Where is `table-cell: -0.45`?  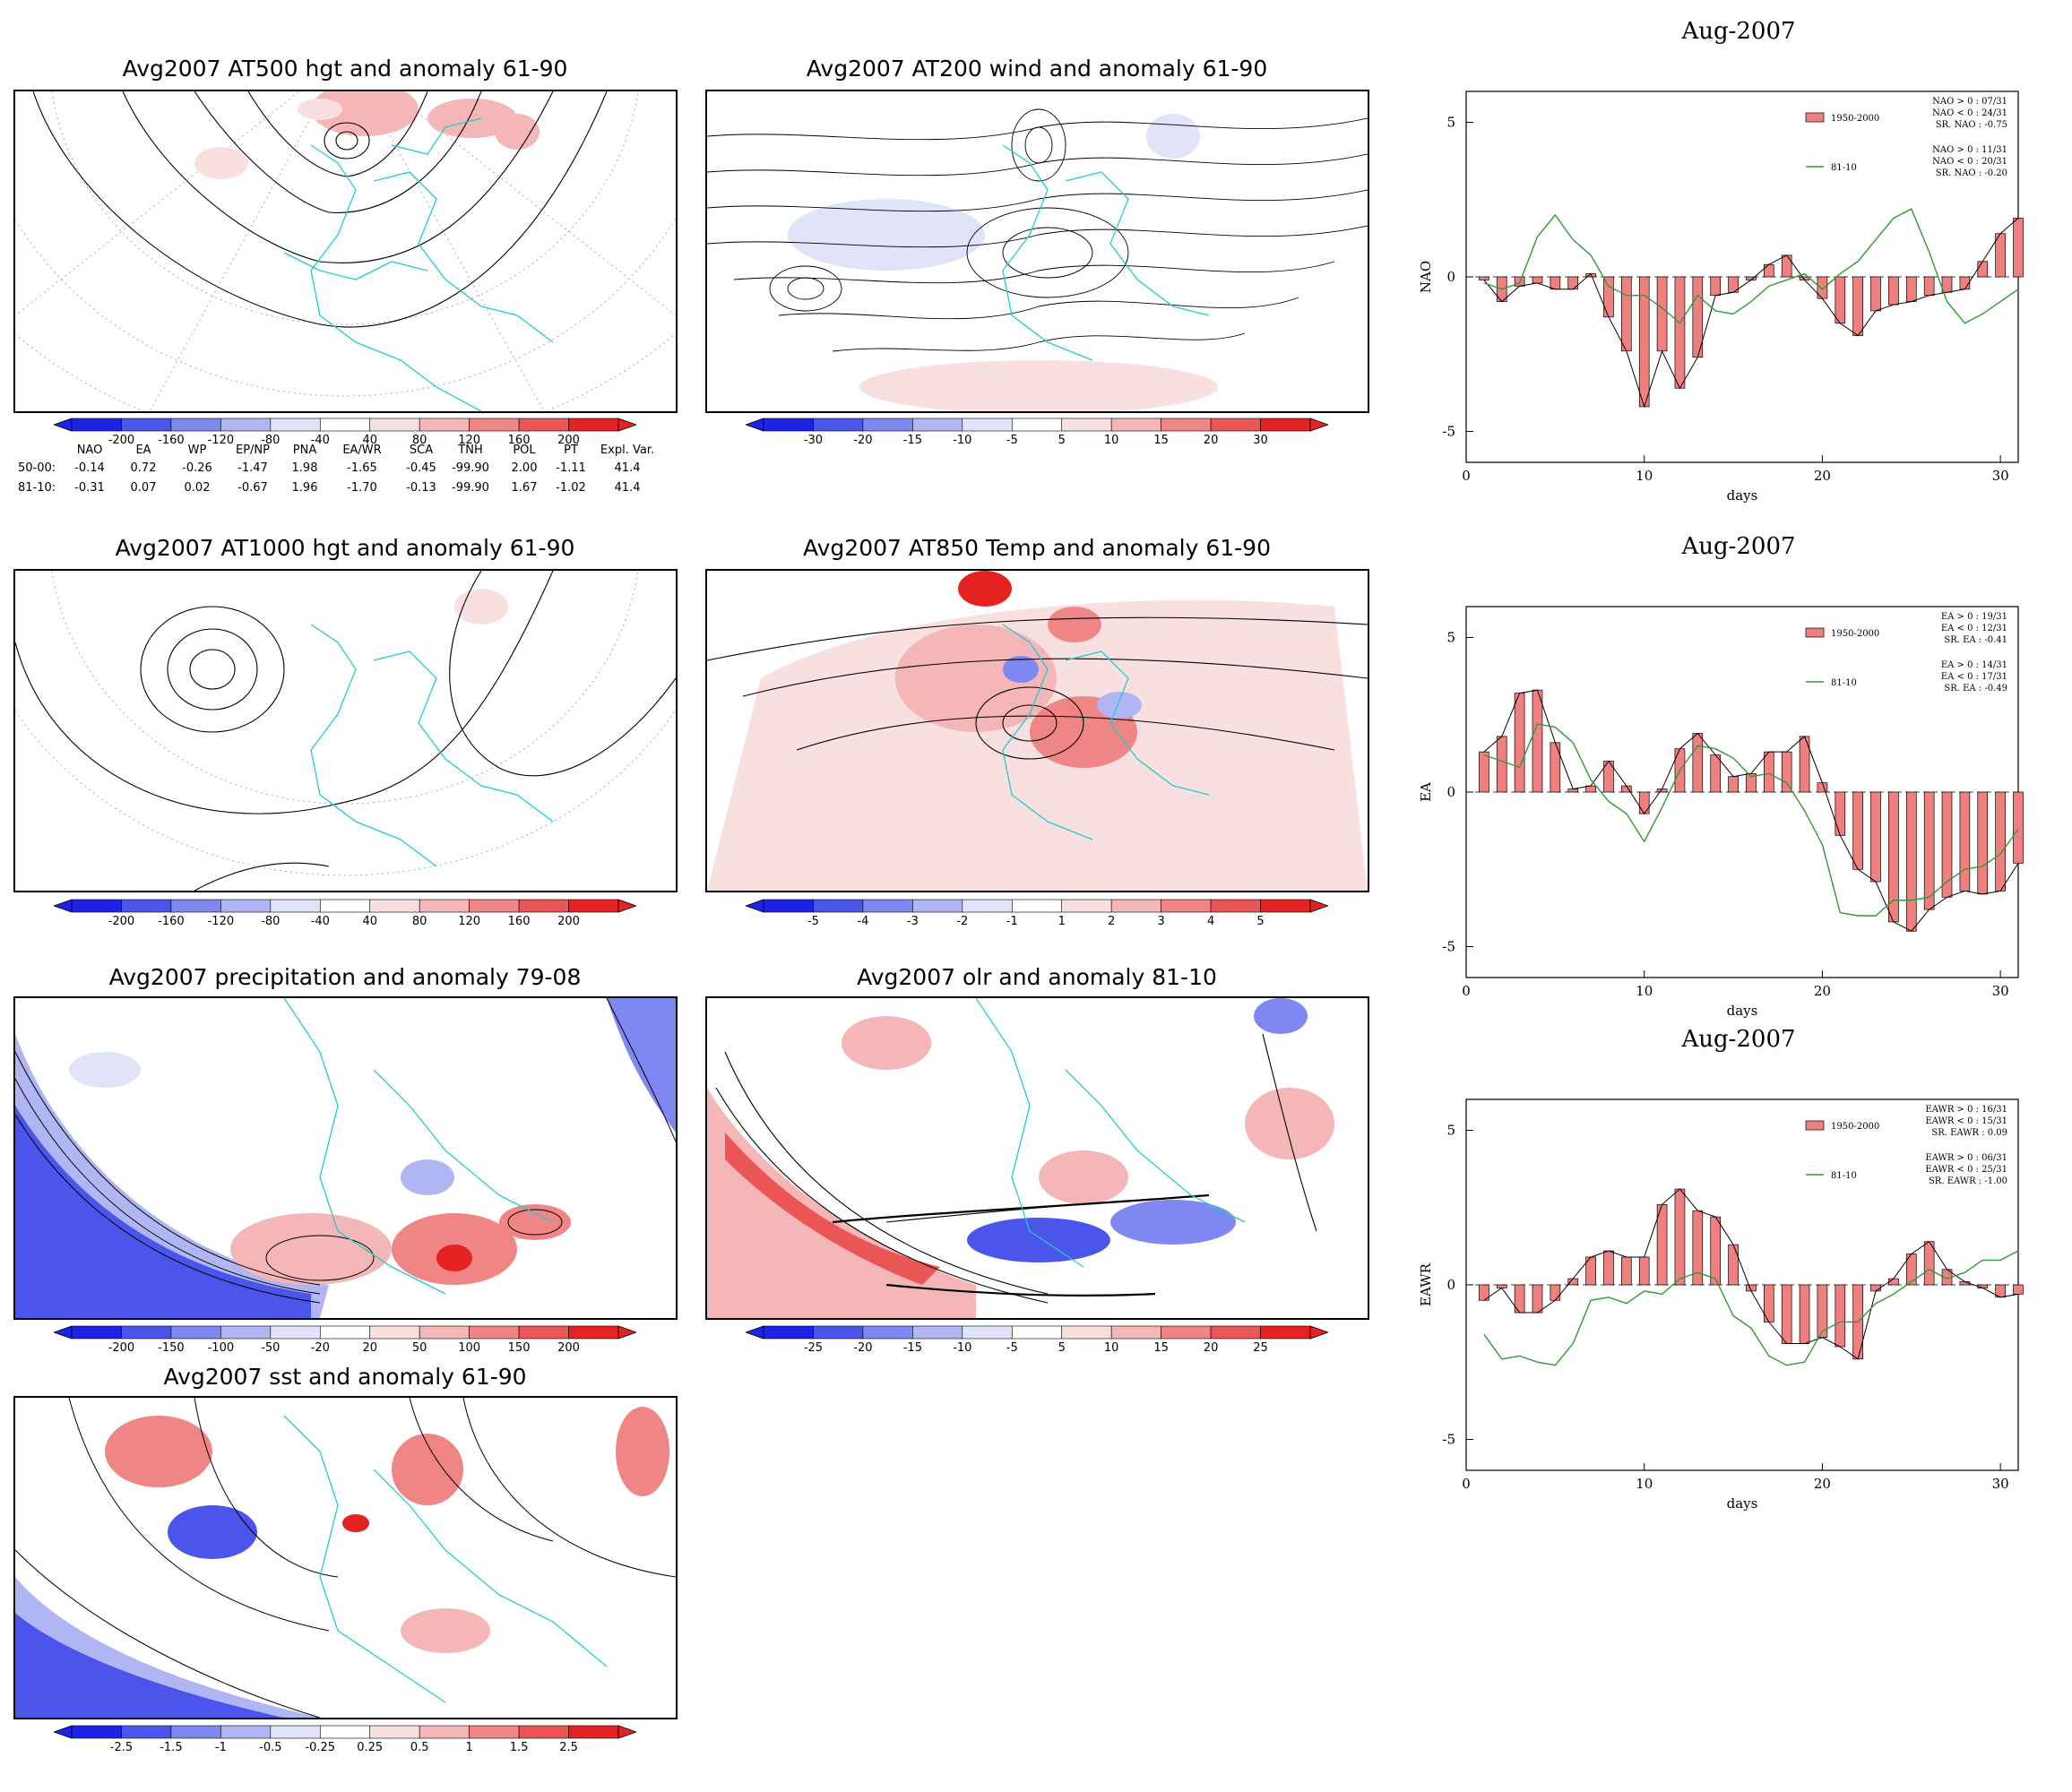
table-cell: -0.45 is located at coordinates (421, 468).